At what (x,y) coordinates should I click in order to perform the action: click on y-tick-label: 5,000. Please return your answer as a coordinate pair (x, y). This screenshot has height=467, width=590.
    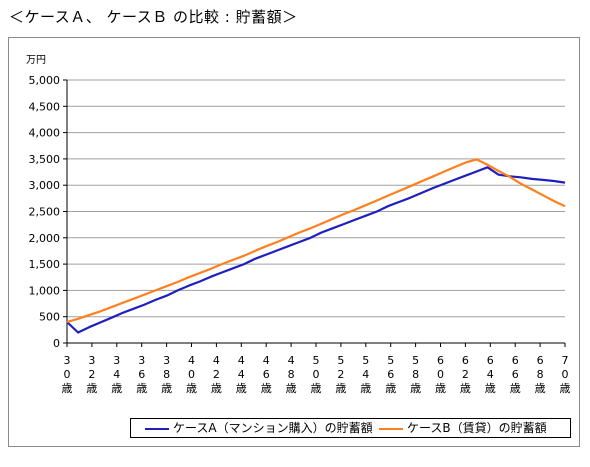
    Looking at the image, I should click on (45, 80).